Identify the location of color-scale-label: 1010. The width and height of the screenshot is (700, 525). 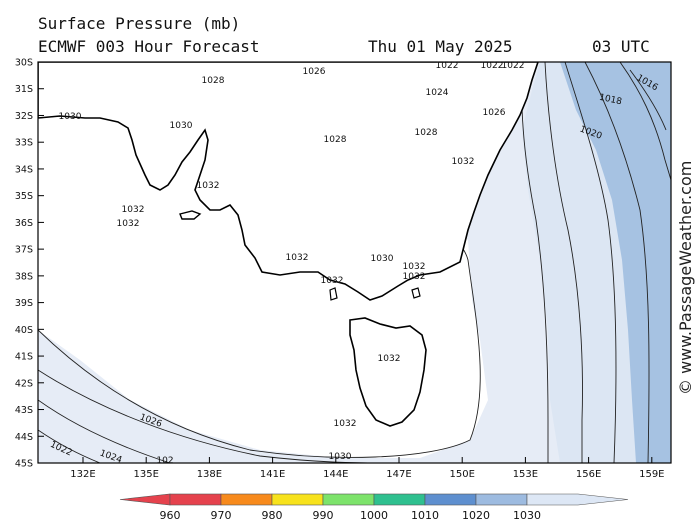
(425, 515).